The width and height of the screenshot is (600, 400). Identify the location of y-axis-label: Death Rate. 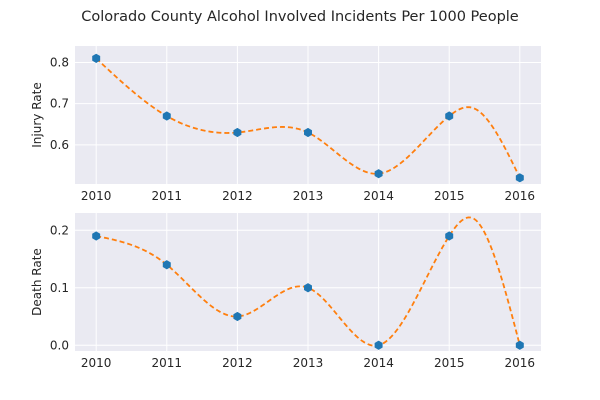
(37, 282).